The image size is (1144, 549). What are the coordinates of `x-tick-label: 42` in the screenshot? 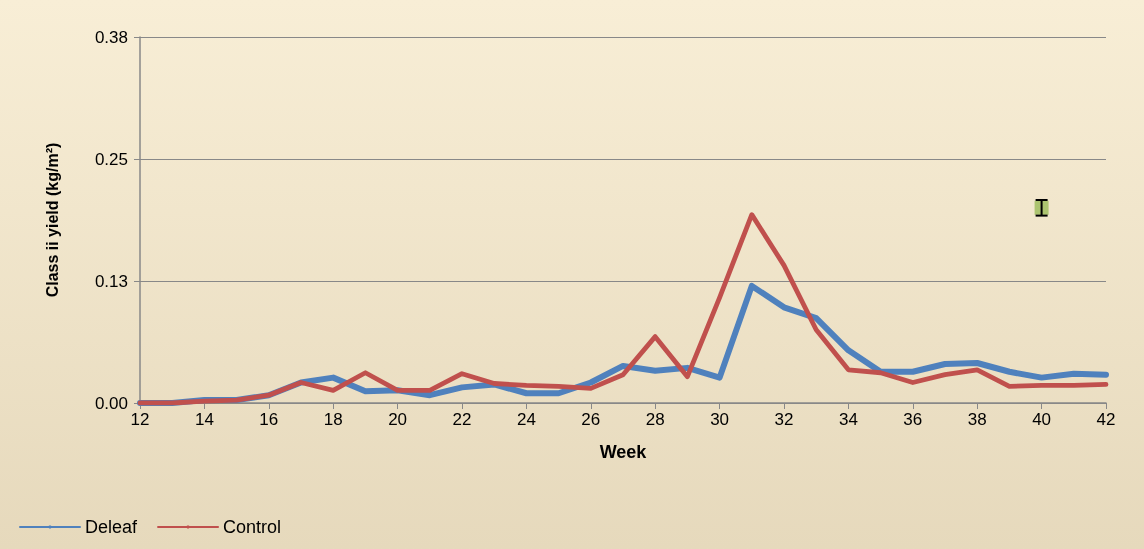 It's located at (1106, 419).